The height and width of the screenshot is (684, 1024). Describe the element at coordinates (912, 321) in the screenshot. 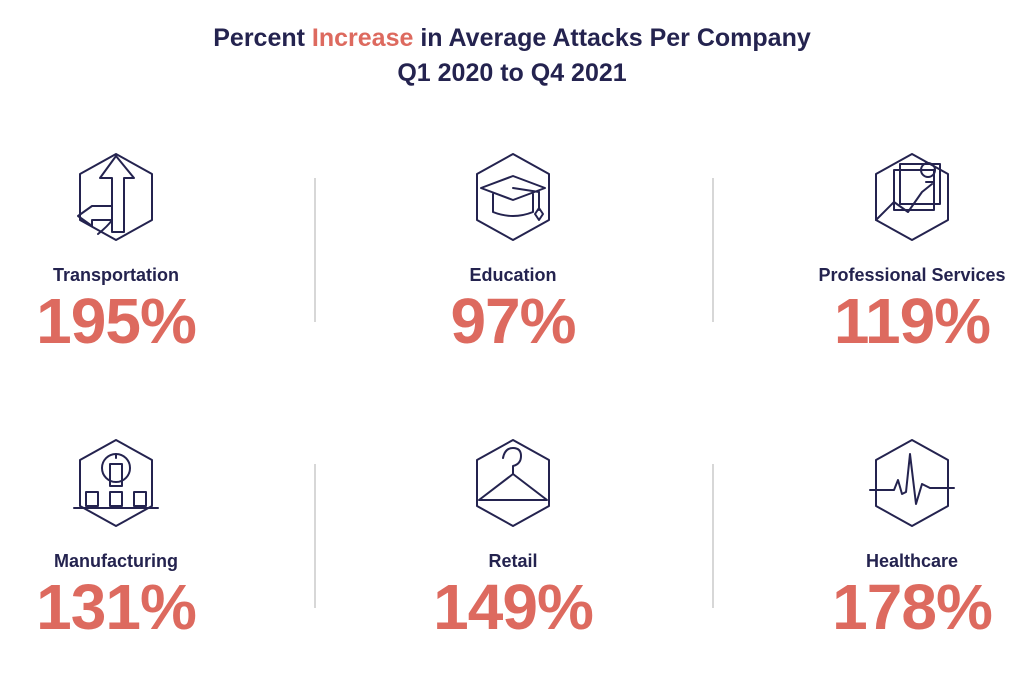

I see `value-label: 119%` at that location.